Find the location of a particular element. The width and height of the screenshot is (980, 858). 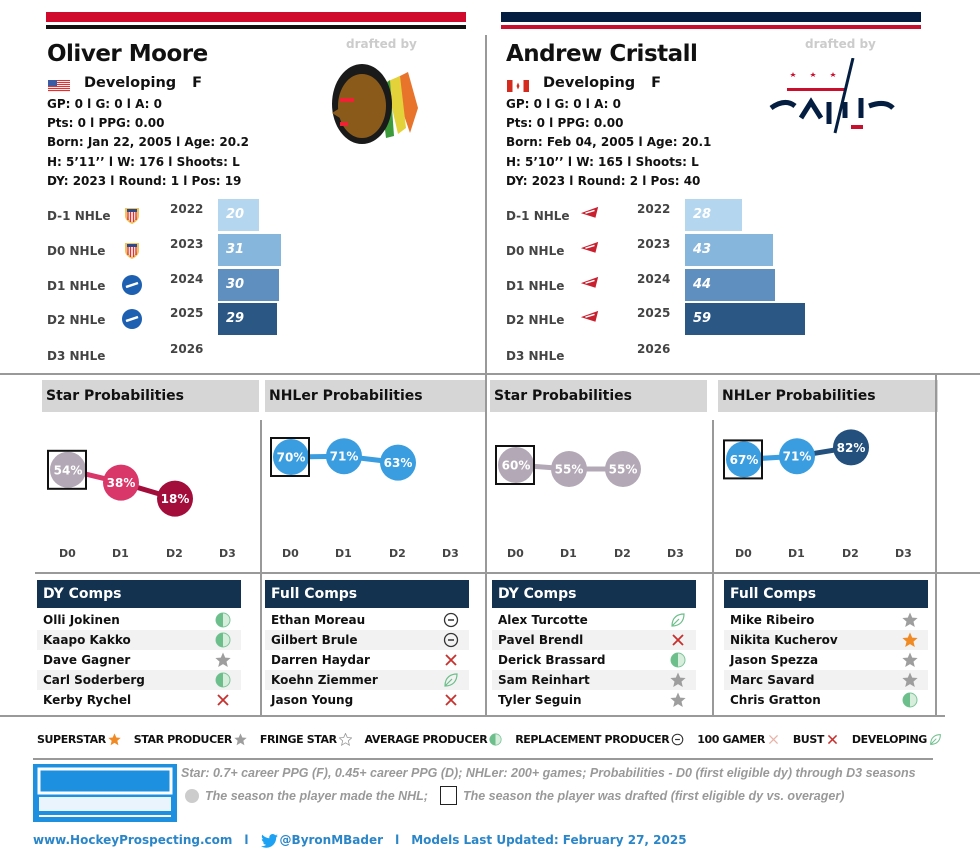

comp-row: Marc Savard is located at coordinates (826, 680).